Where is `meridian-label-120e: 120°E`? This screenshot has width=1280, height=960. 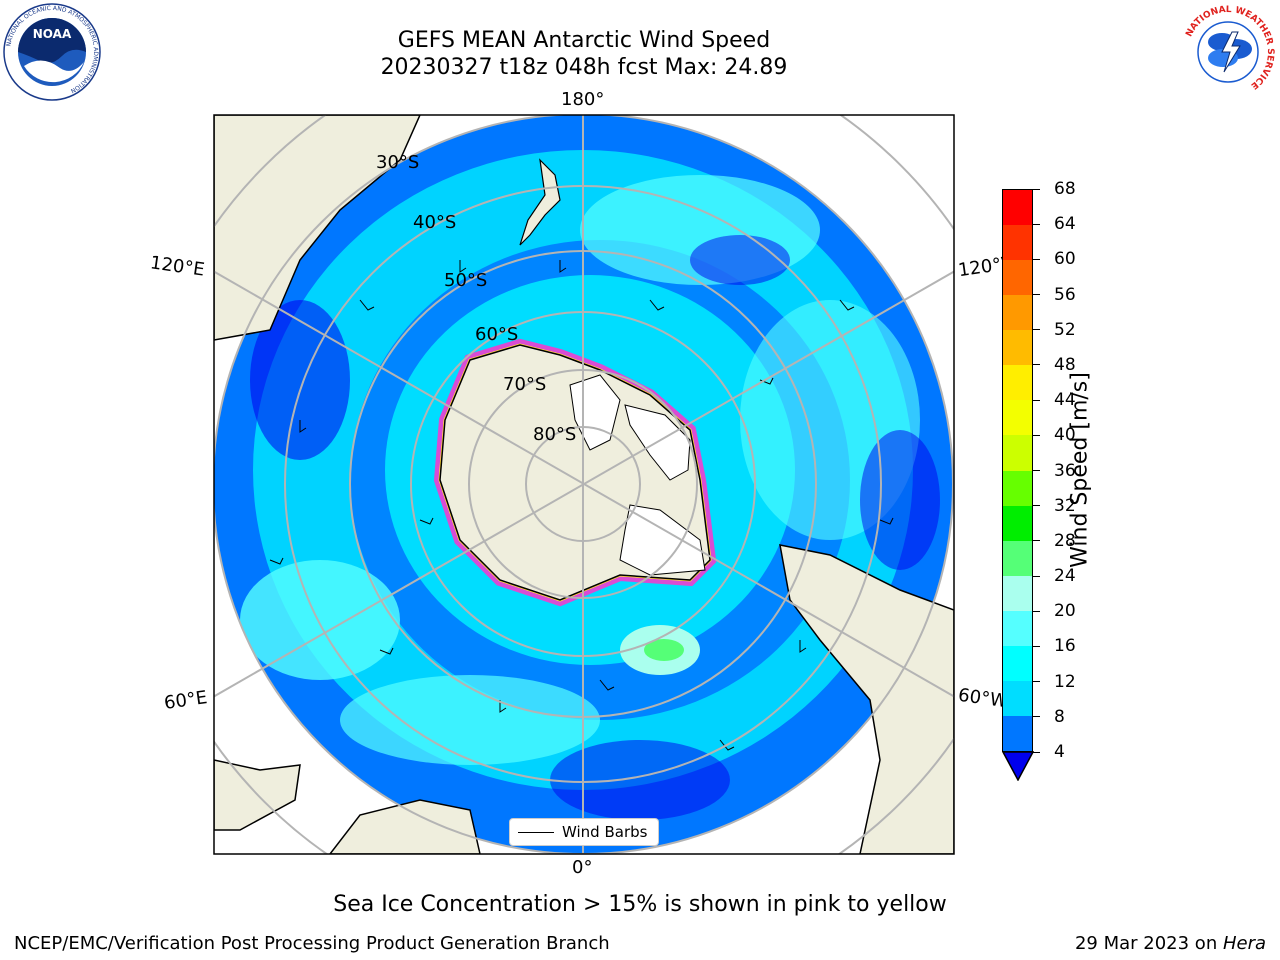
meridian-label-120e: 120°E is located at coordinates (177, 266).